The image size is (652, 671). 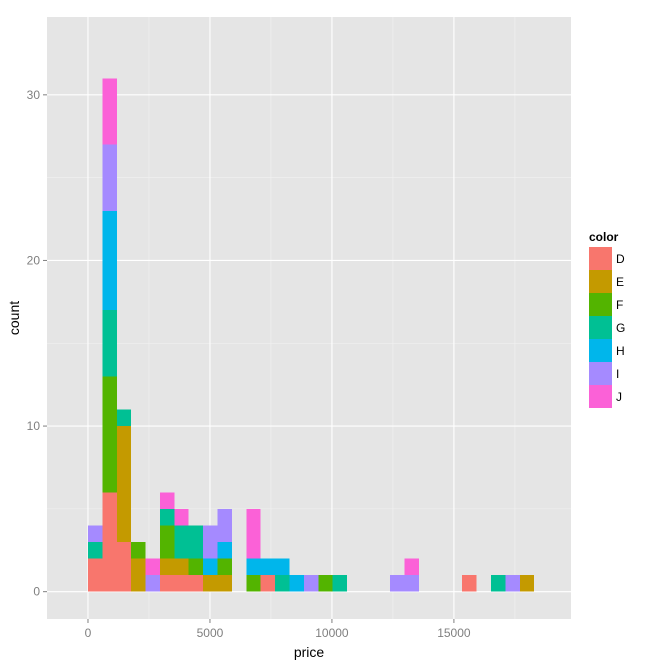 I want to click on x-tick-label: 5000, so click(x=210, y=633).